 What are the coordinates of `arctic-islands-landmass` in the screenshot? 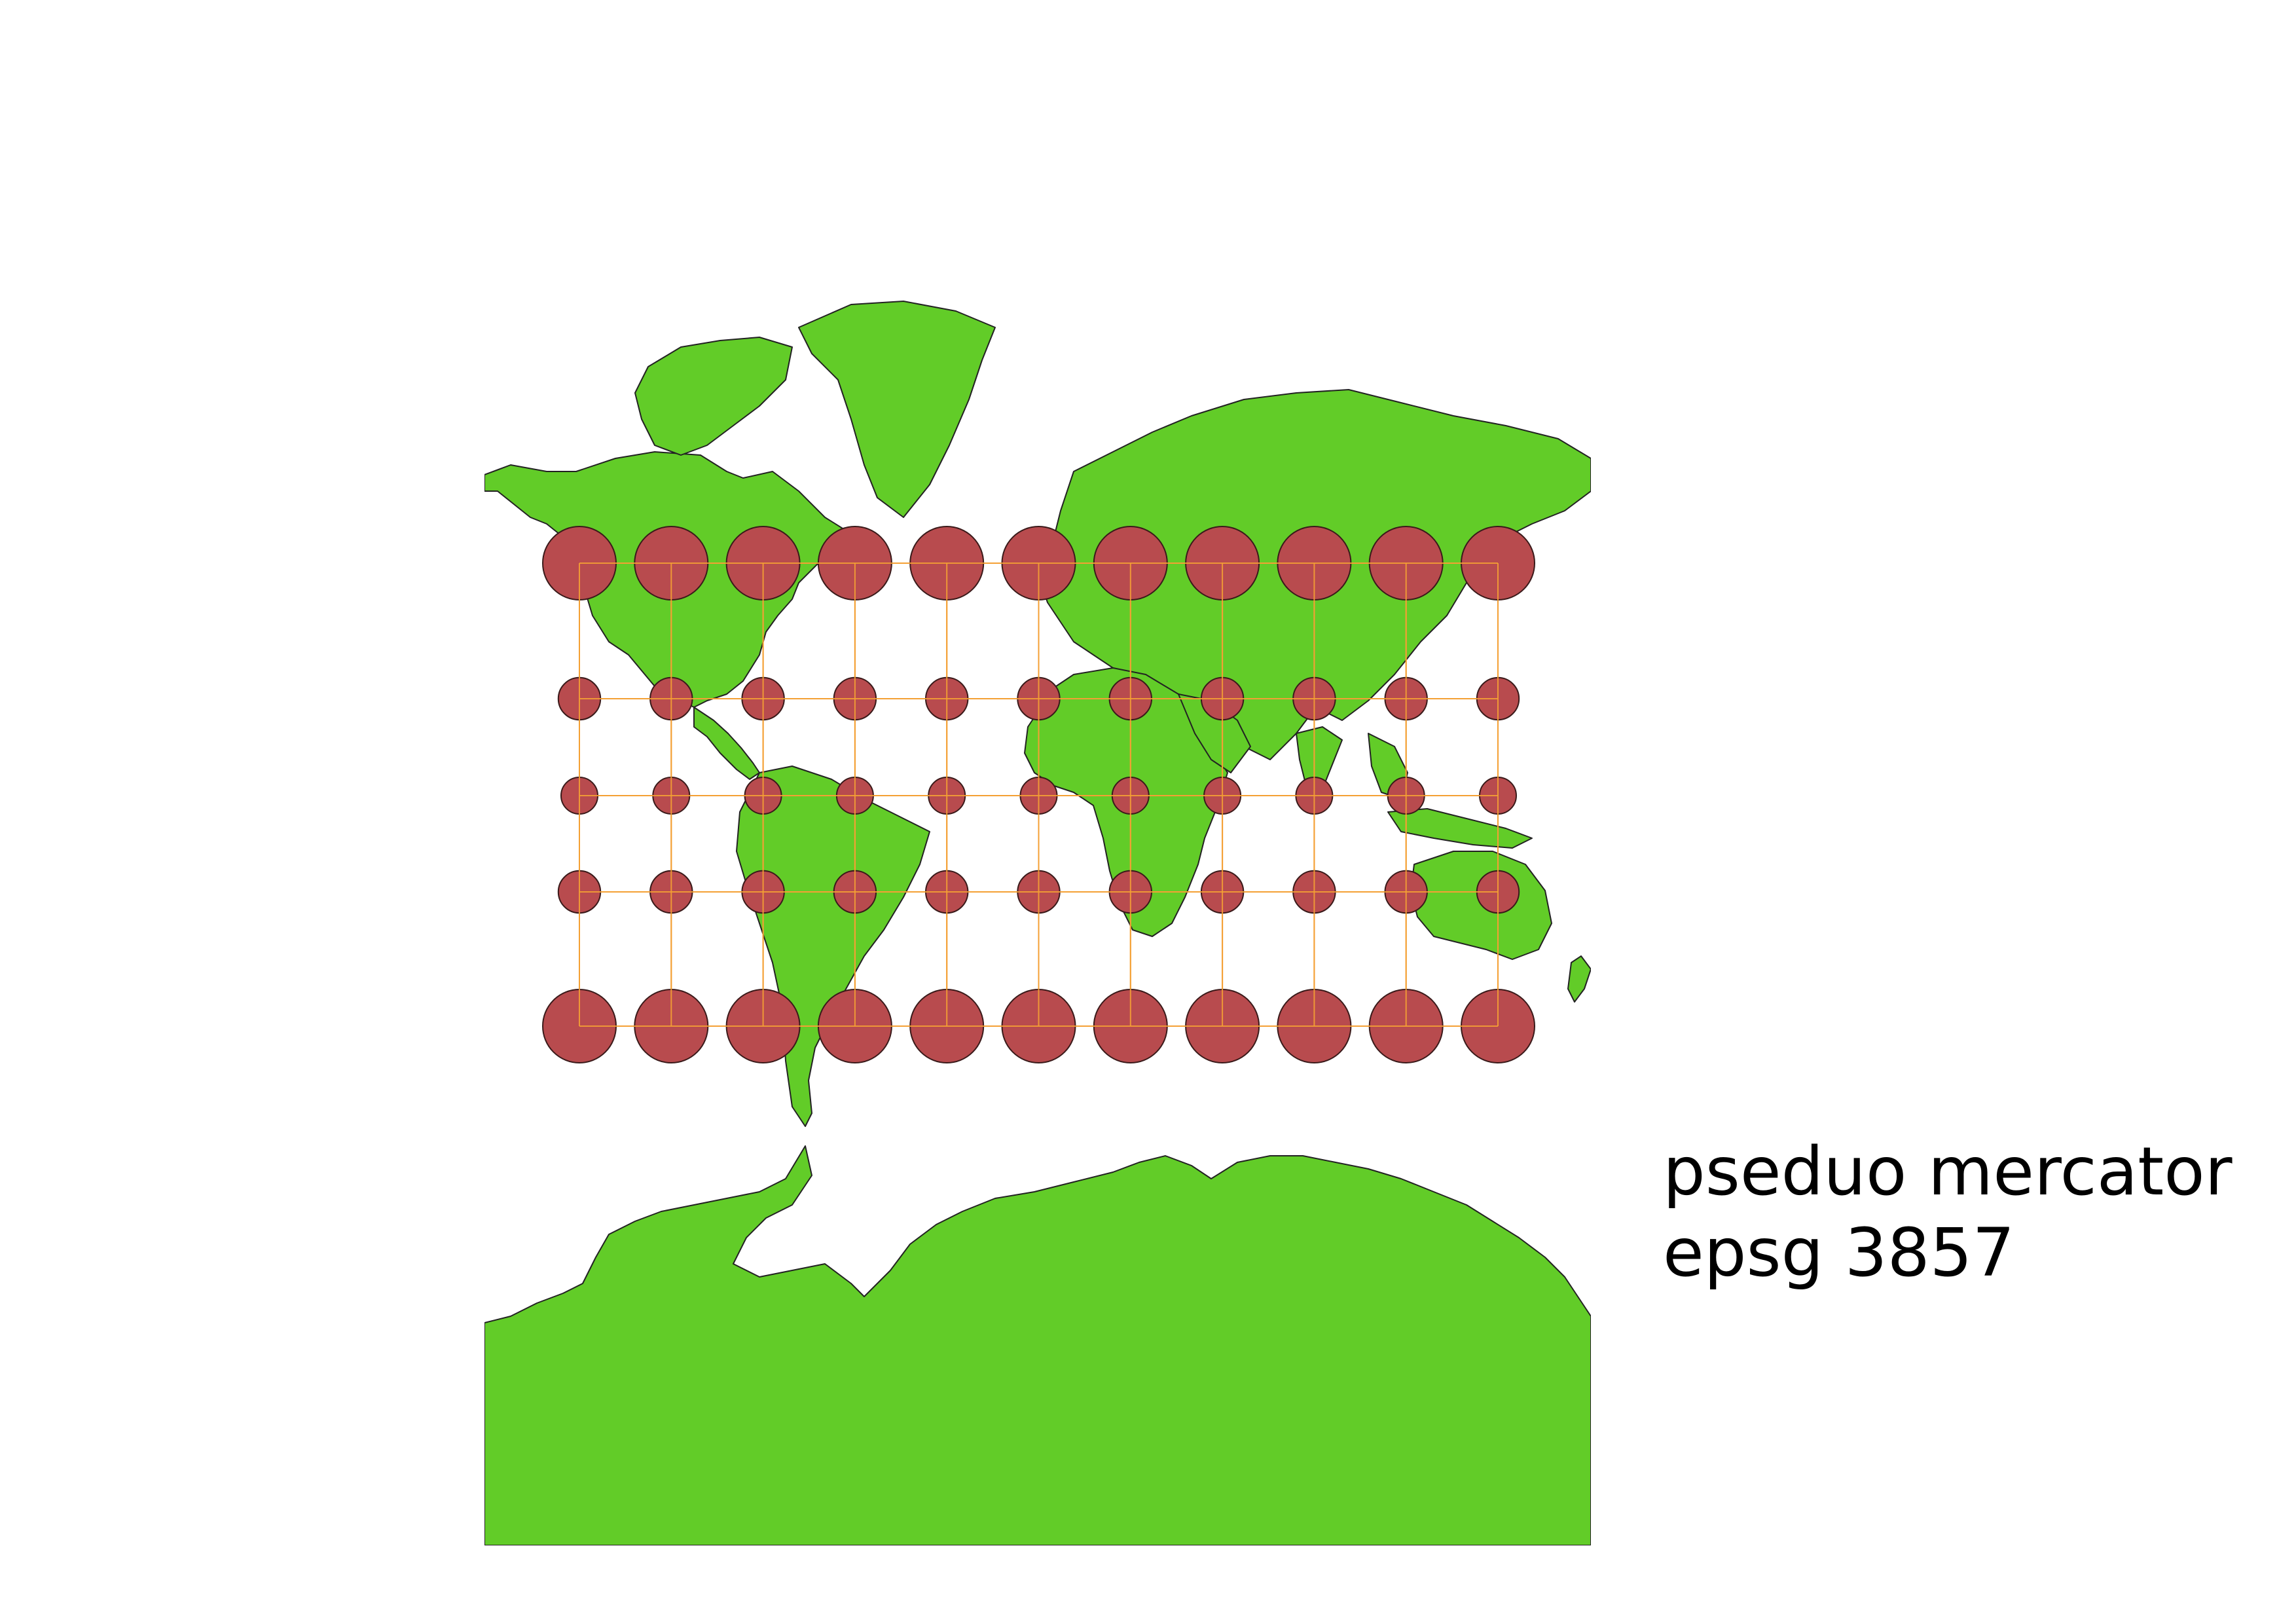 It's located at (713, 396).